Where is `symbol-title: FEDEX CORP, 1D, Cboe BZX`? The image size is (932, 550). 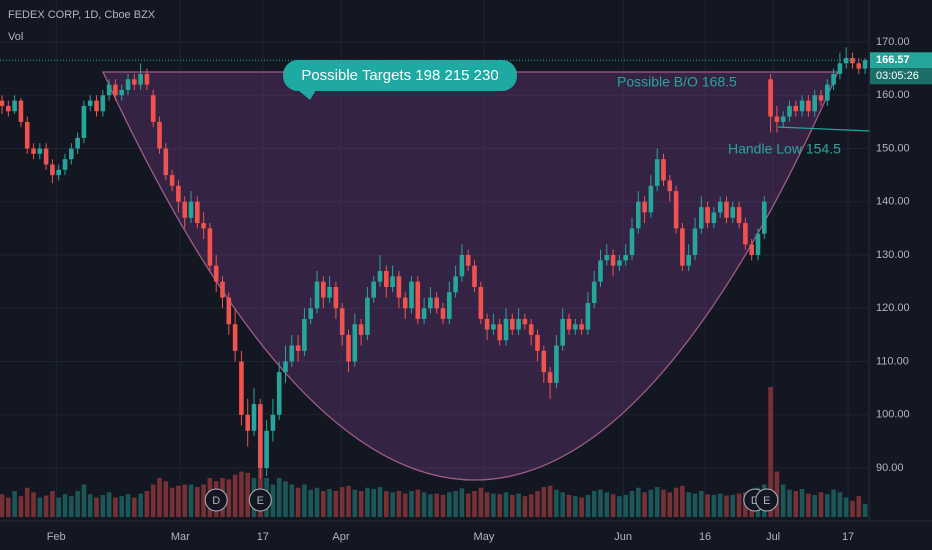 symbol-title: FEDEX CORP, 1D, Cboe BZX is located at coordinates (82, 15).